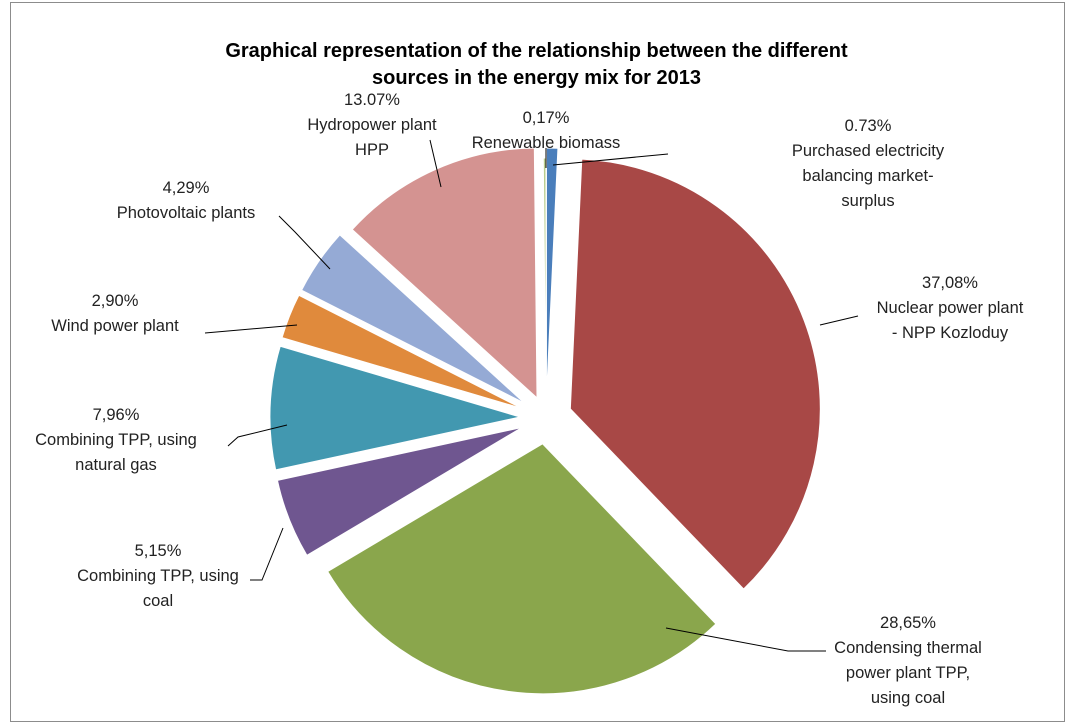 The height and width of the screenshot is (724, 1073). What do you see at coordinates (908, 698) in the screenshot?
I see `data-label-2-line-3: using coal` at bounding box center [908, 698].